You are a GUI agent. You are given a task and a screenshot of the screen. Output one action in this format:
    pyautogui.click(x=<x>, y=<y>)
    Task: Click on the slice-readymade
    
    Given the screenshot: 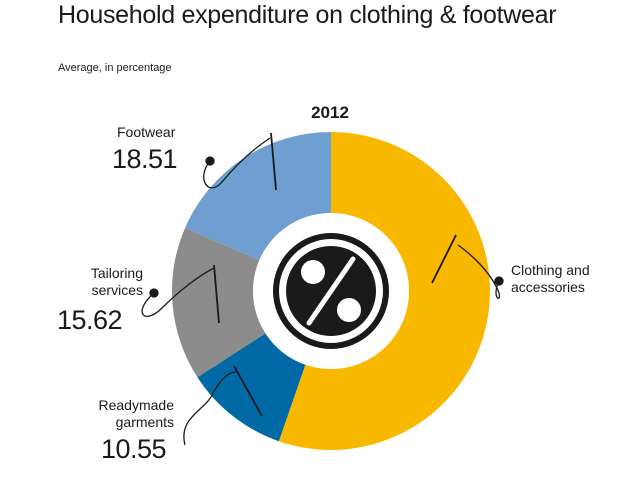 What is the action you would take?
    pyautogui.click(x=251, y=387)
    